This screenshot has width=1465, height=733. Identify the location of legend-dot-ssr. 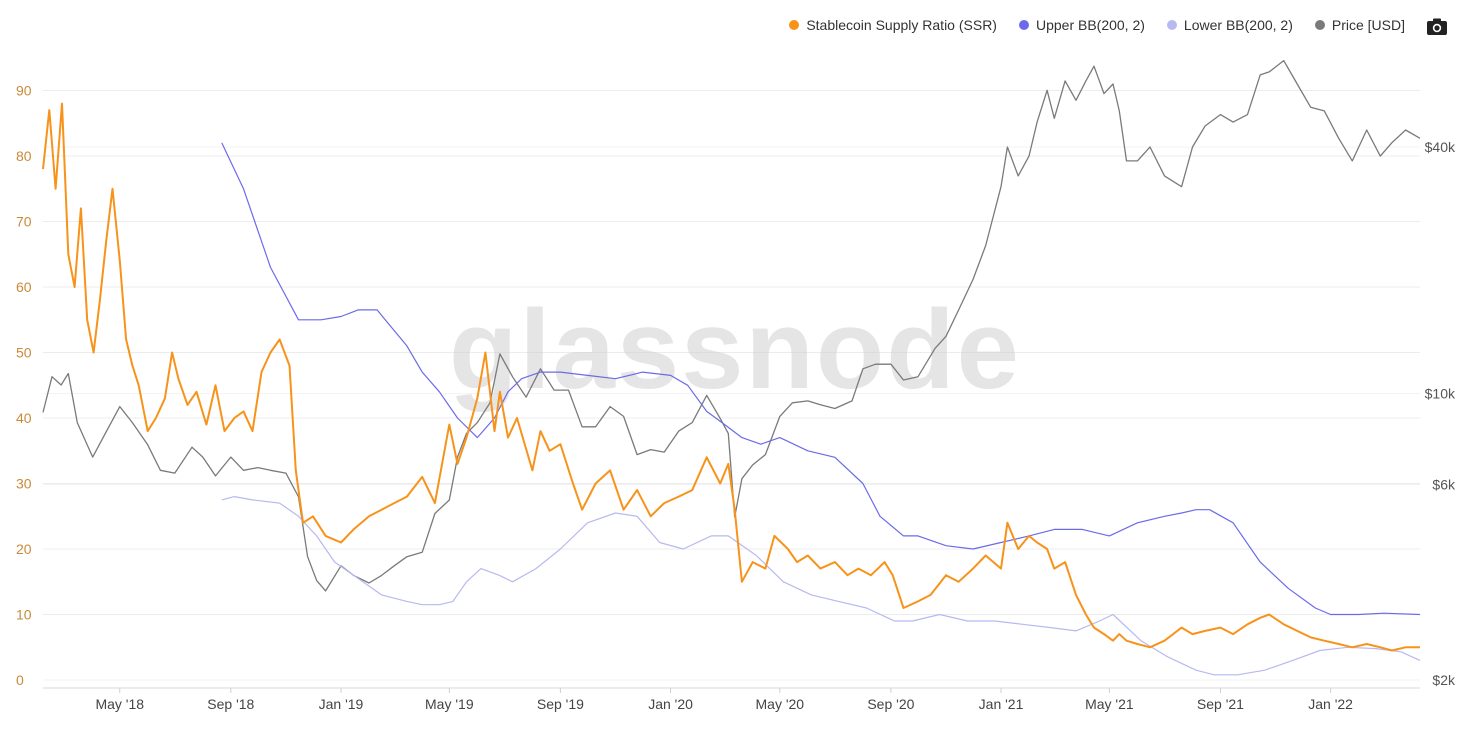
(794, 25).